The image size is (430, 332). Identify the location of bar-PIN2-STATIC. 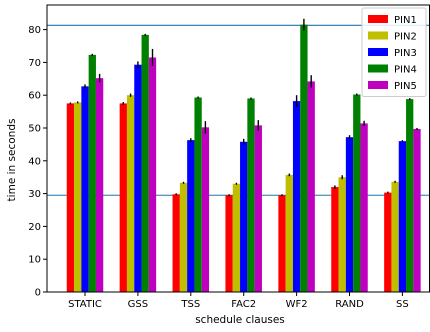
(78, 197).